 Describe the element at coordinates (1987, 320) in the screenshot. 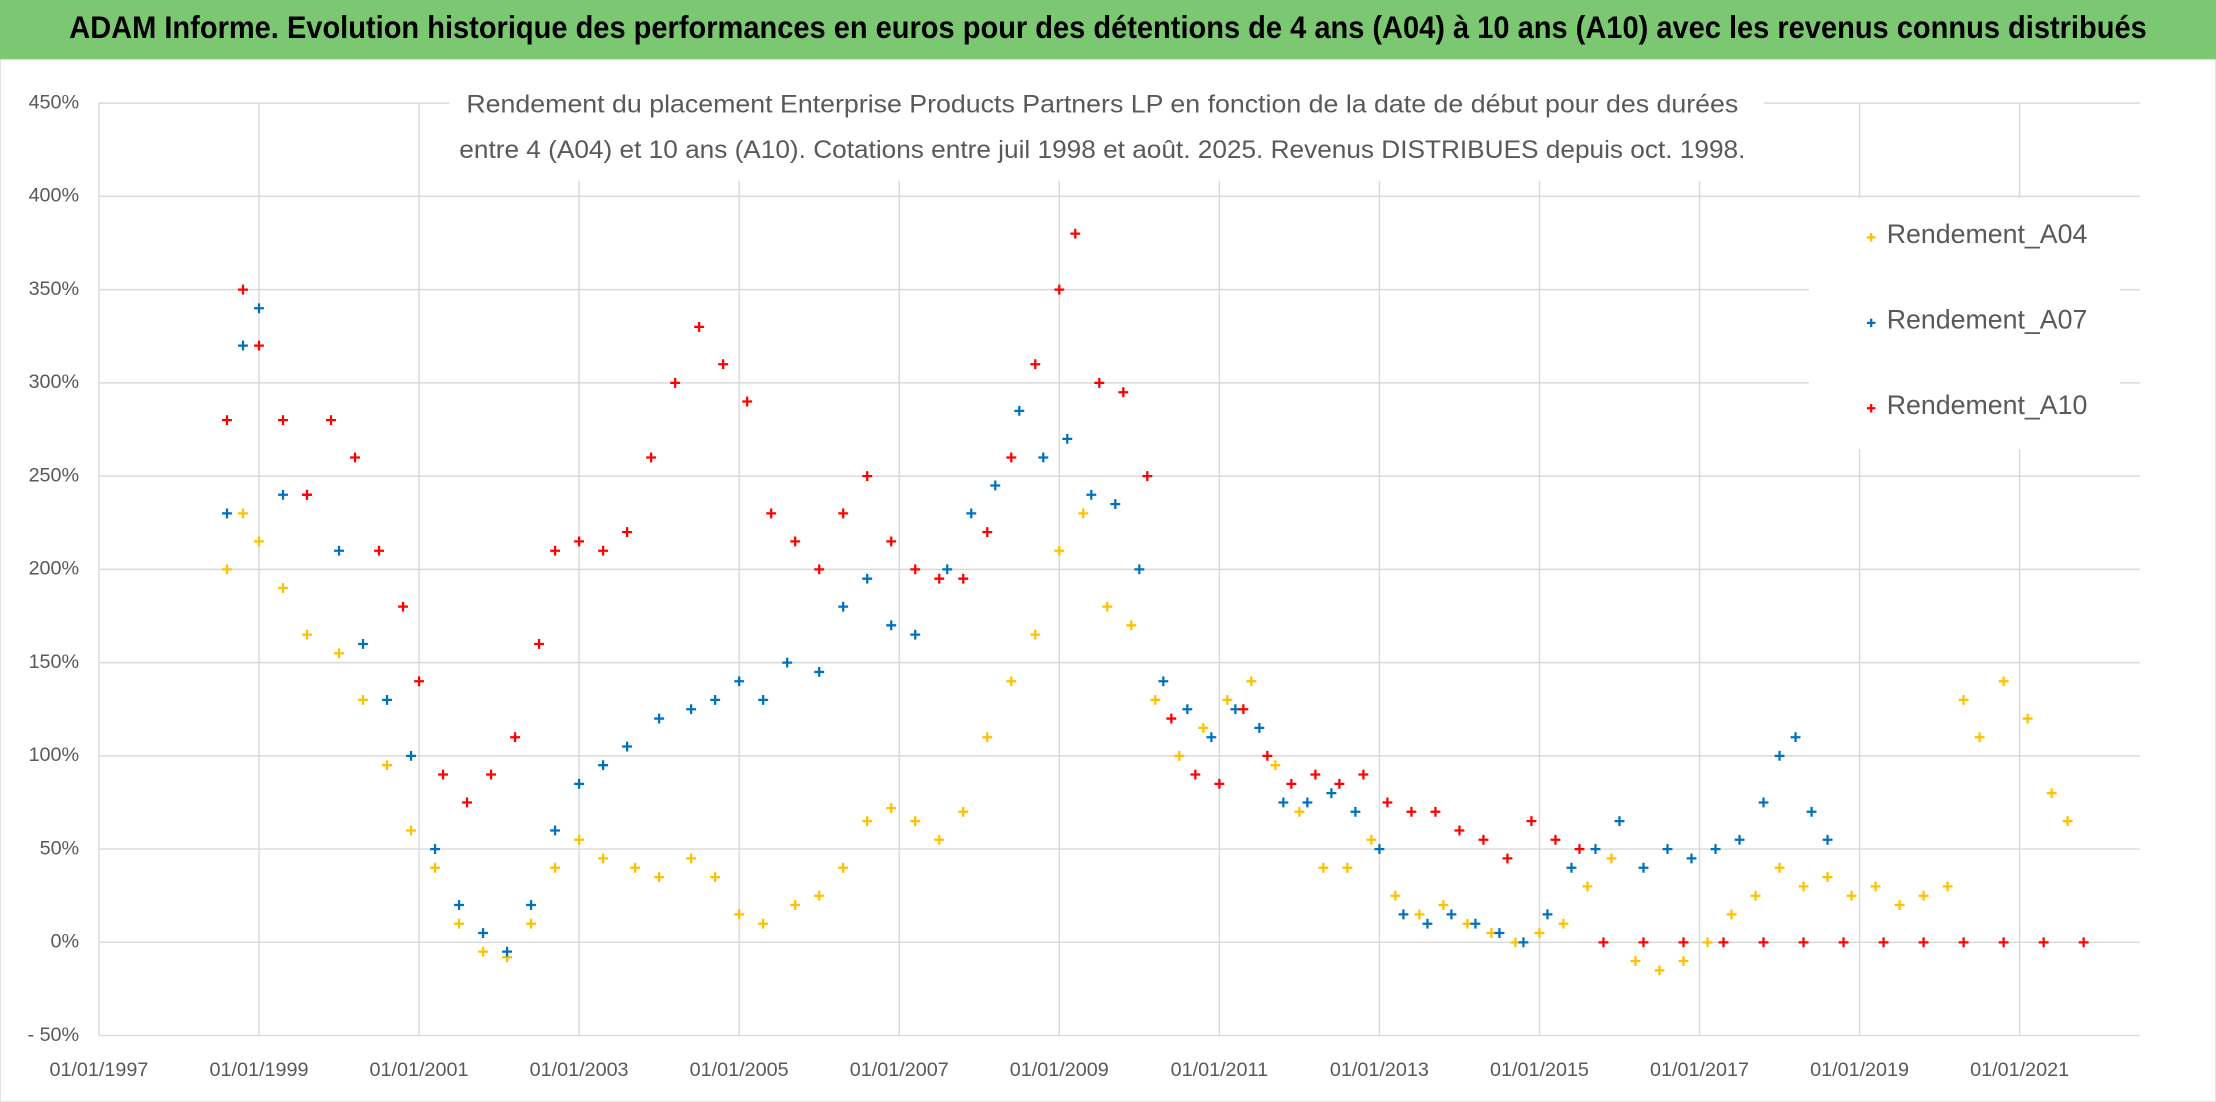

I see `legend-label: Rendement_A07` at that location.